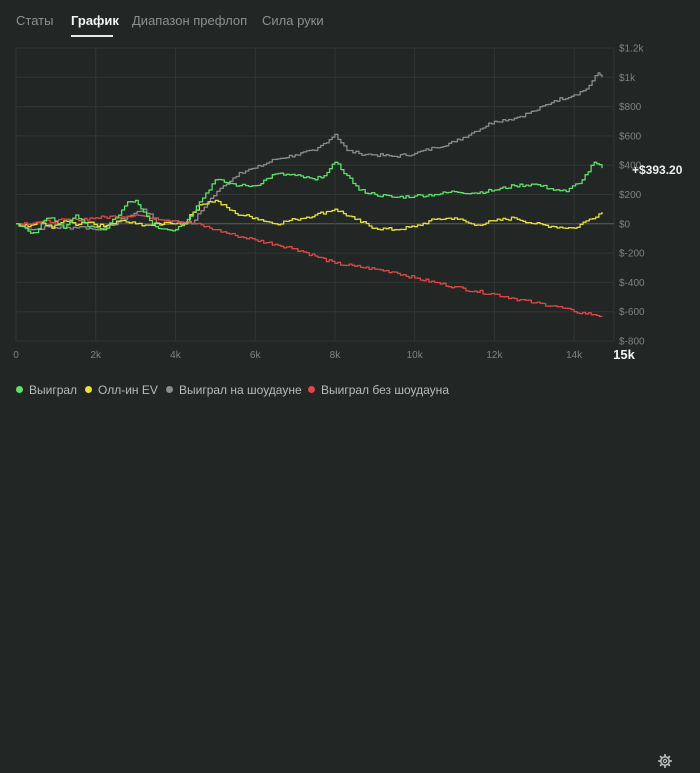 The height and width of the screenshot is (773, 700). What do you see at coordinates (632, 254) in the screenshot?
I see `y-tick-label: $-200` at bounding box center [632, 254].